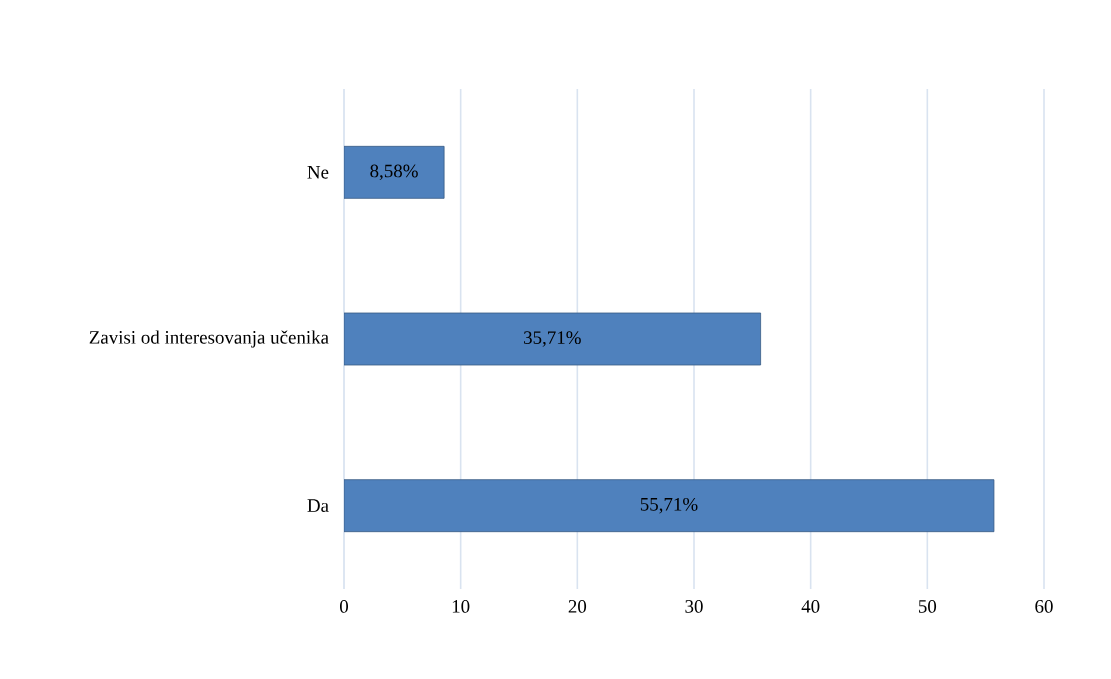 The width and height of the screenshot is (1111, 679). Describe the element at coordinates (461, 606) in the screenshot. I see `x-tick-label: 10` at that location.